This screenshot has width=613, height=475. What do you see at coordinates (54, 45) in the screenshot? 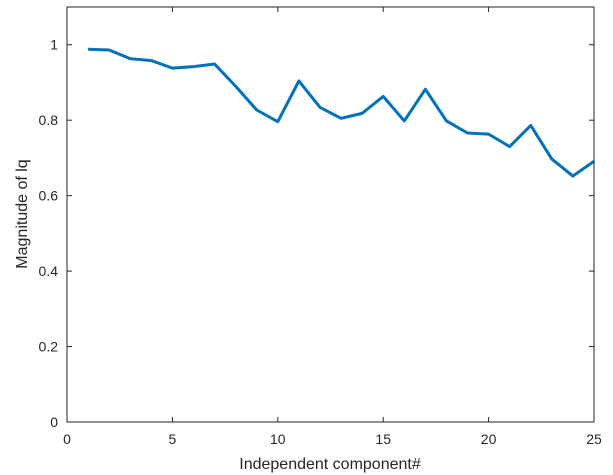
I see `y-tick-label: 1` at bounding box center [54, 45].